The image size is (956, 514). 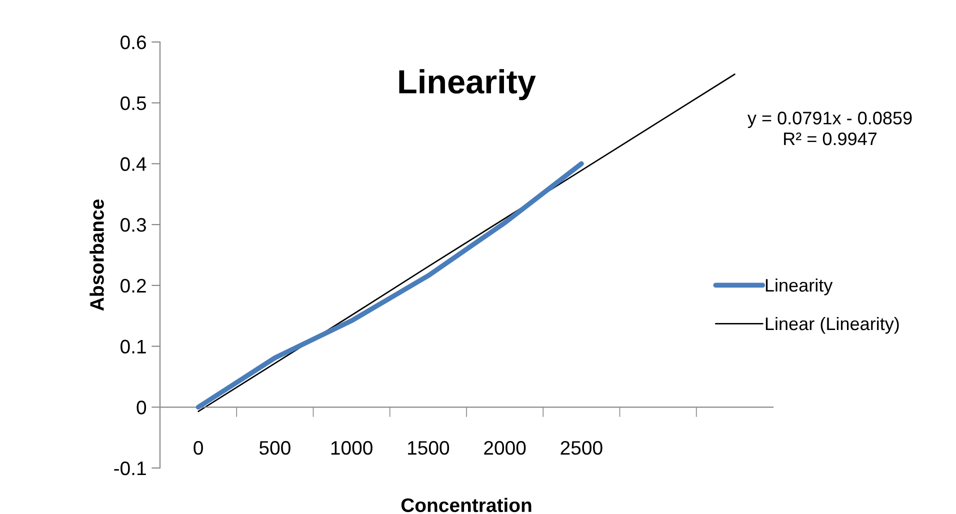 I want to click on y-tick-label: 0.5, so click(x=133, y=103).